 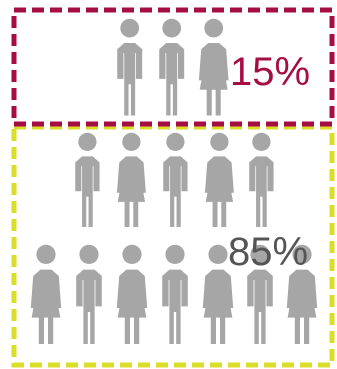 I want to click on majority-percent-label: 85%, so click(x=268, y=252).